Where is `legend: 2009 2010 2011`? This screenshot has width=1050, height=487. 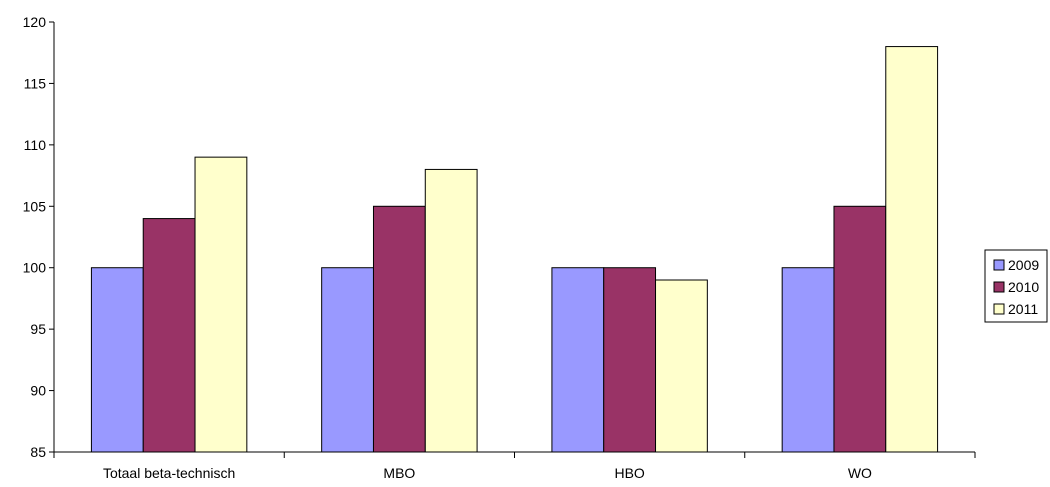
legend: 2009 2010 2011 is located at coordinates (1016, 286).